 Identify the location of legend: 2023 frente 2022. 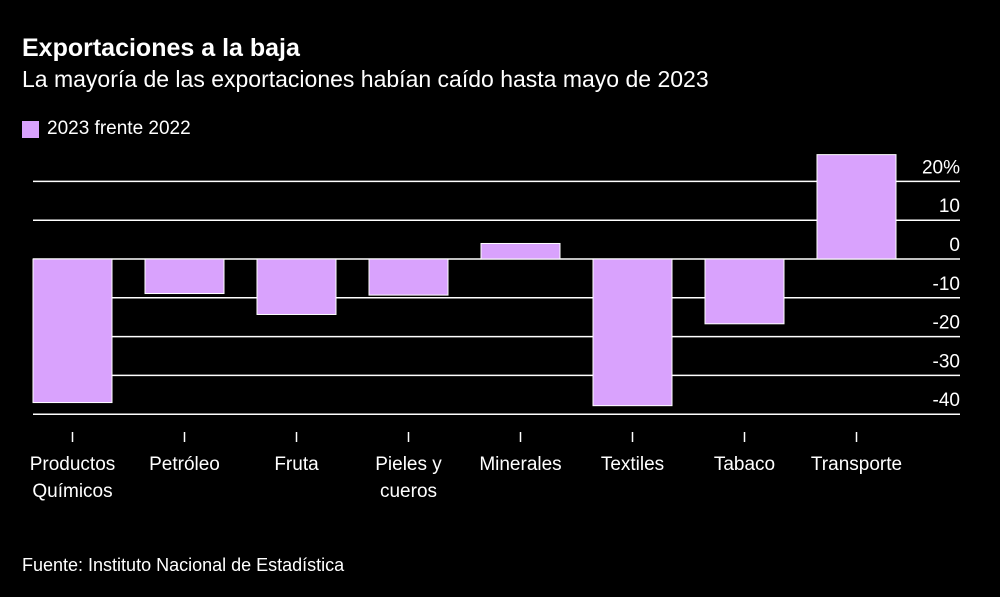
(106, 129).